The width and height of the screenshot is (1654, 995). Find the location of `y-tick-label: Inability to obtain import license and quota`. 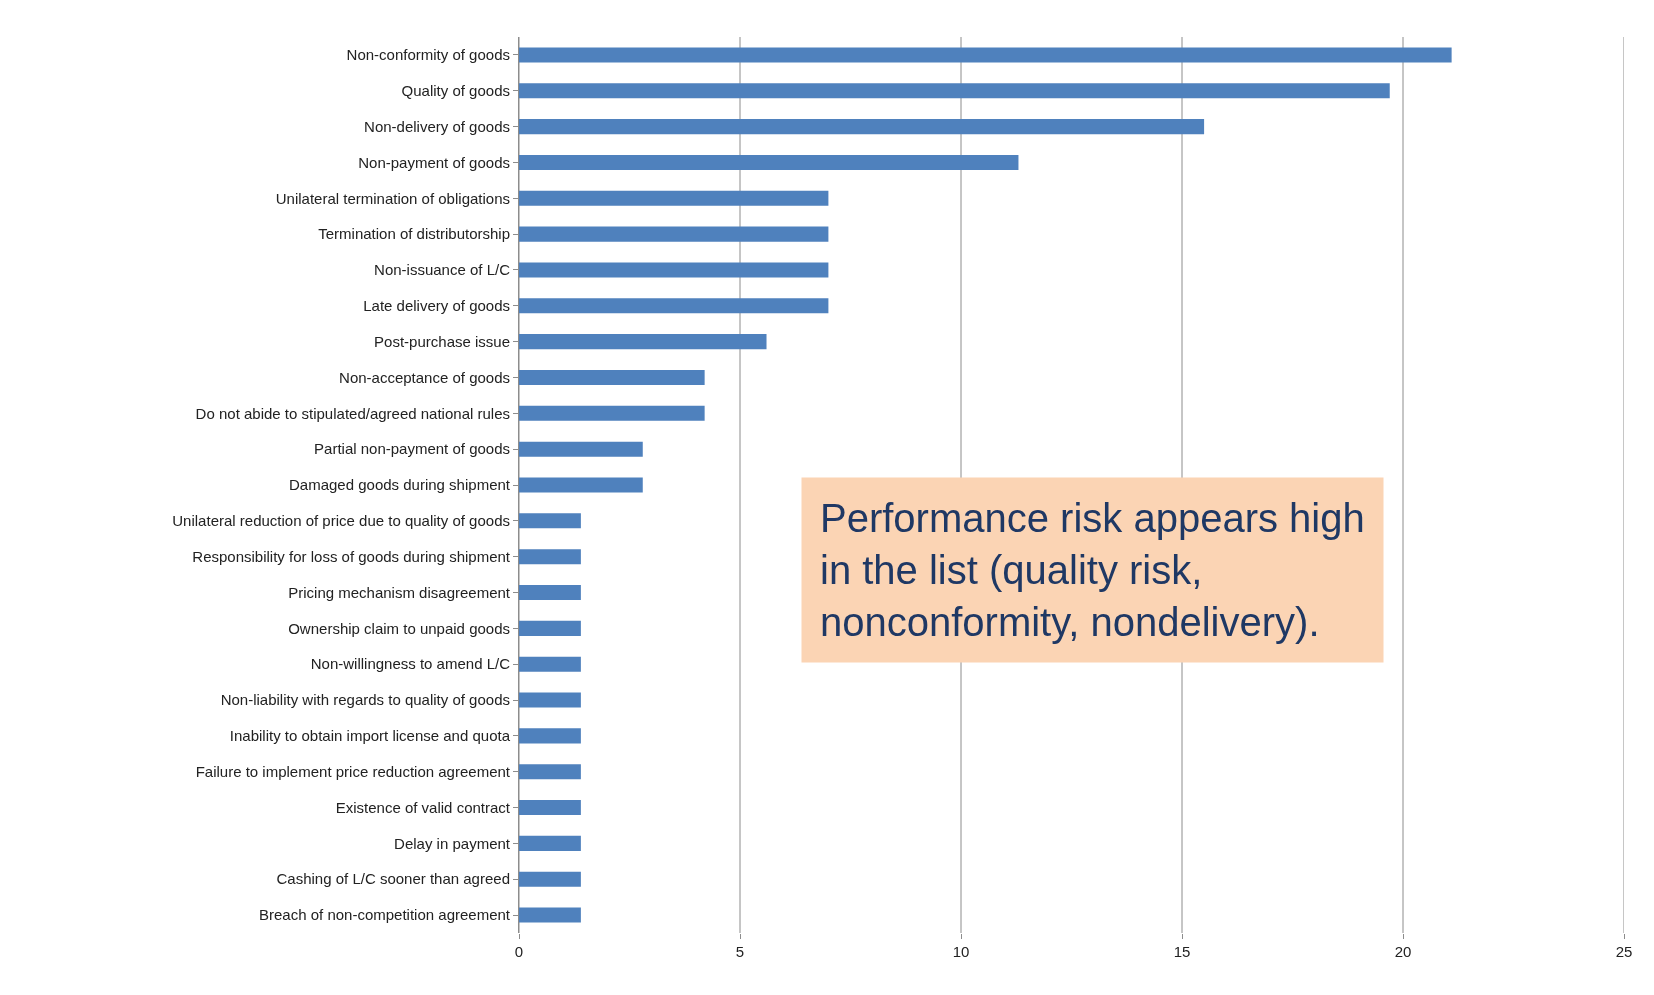

y-tick-label: Inability to obtain import license and quota is located at coordinates (370, 736).